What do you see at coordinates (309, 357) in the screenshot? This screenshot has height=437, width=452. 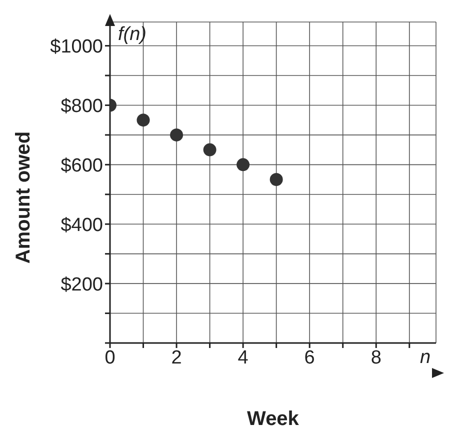 I see `x-tick-label: 6` at bounding box center [309, 357].